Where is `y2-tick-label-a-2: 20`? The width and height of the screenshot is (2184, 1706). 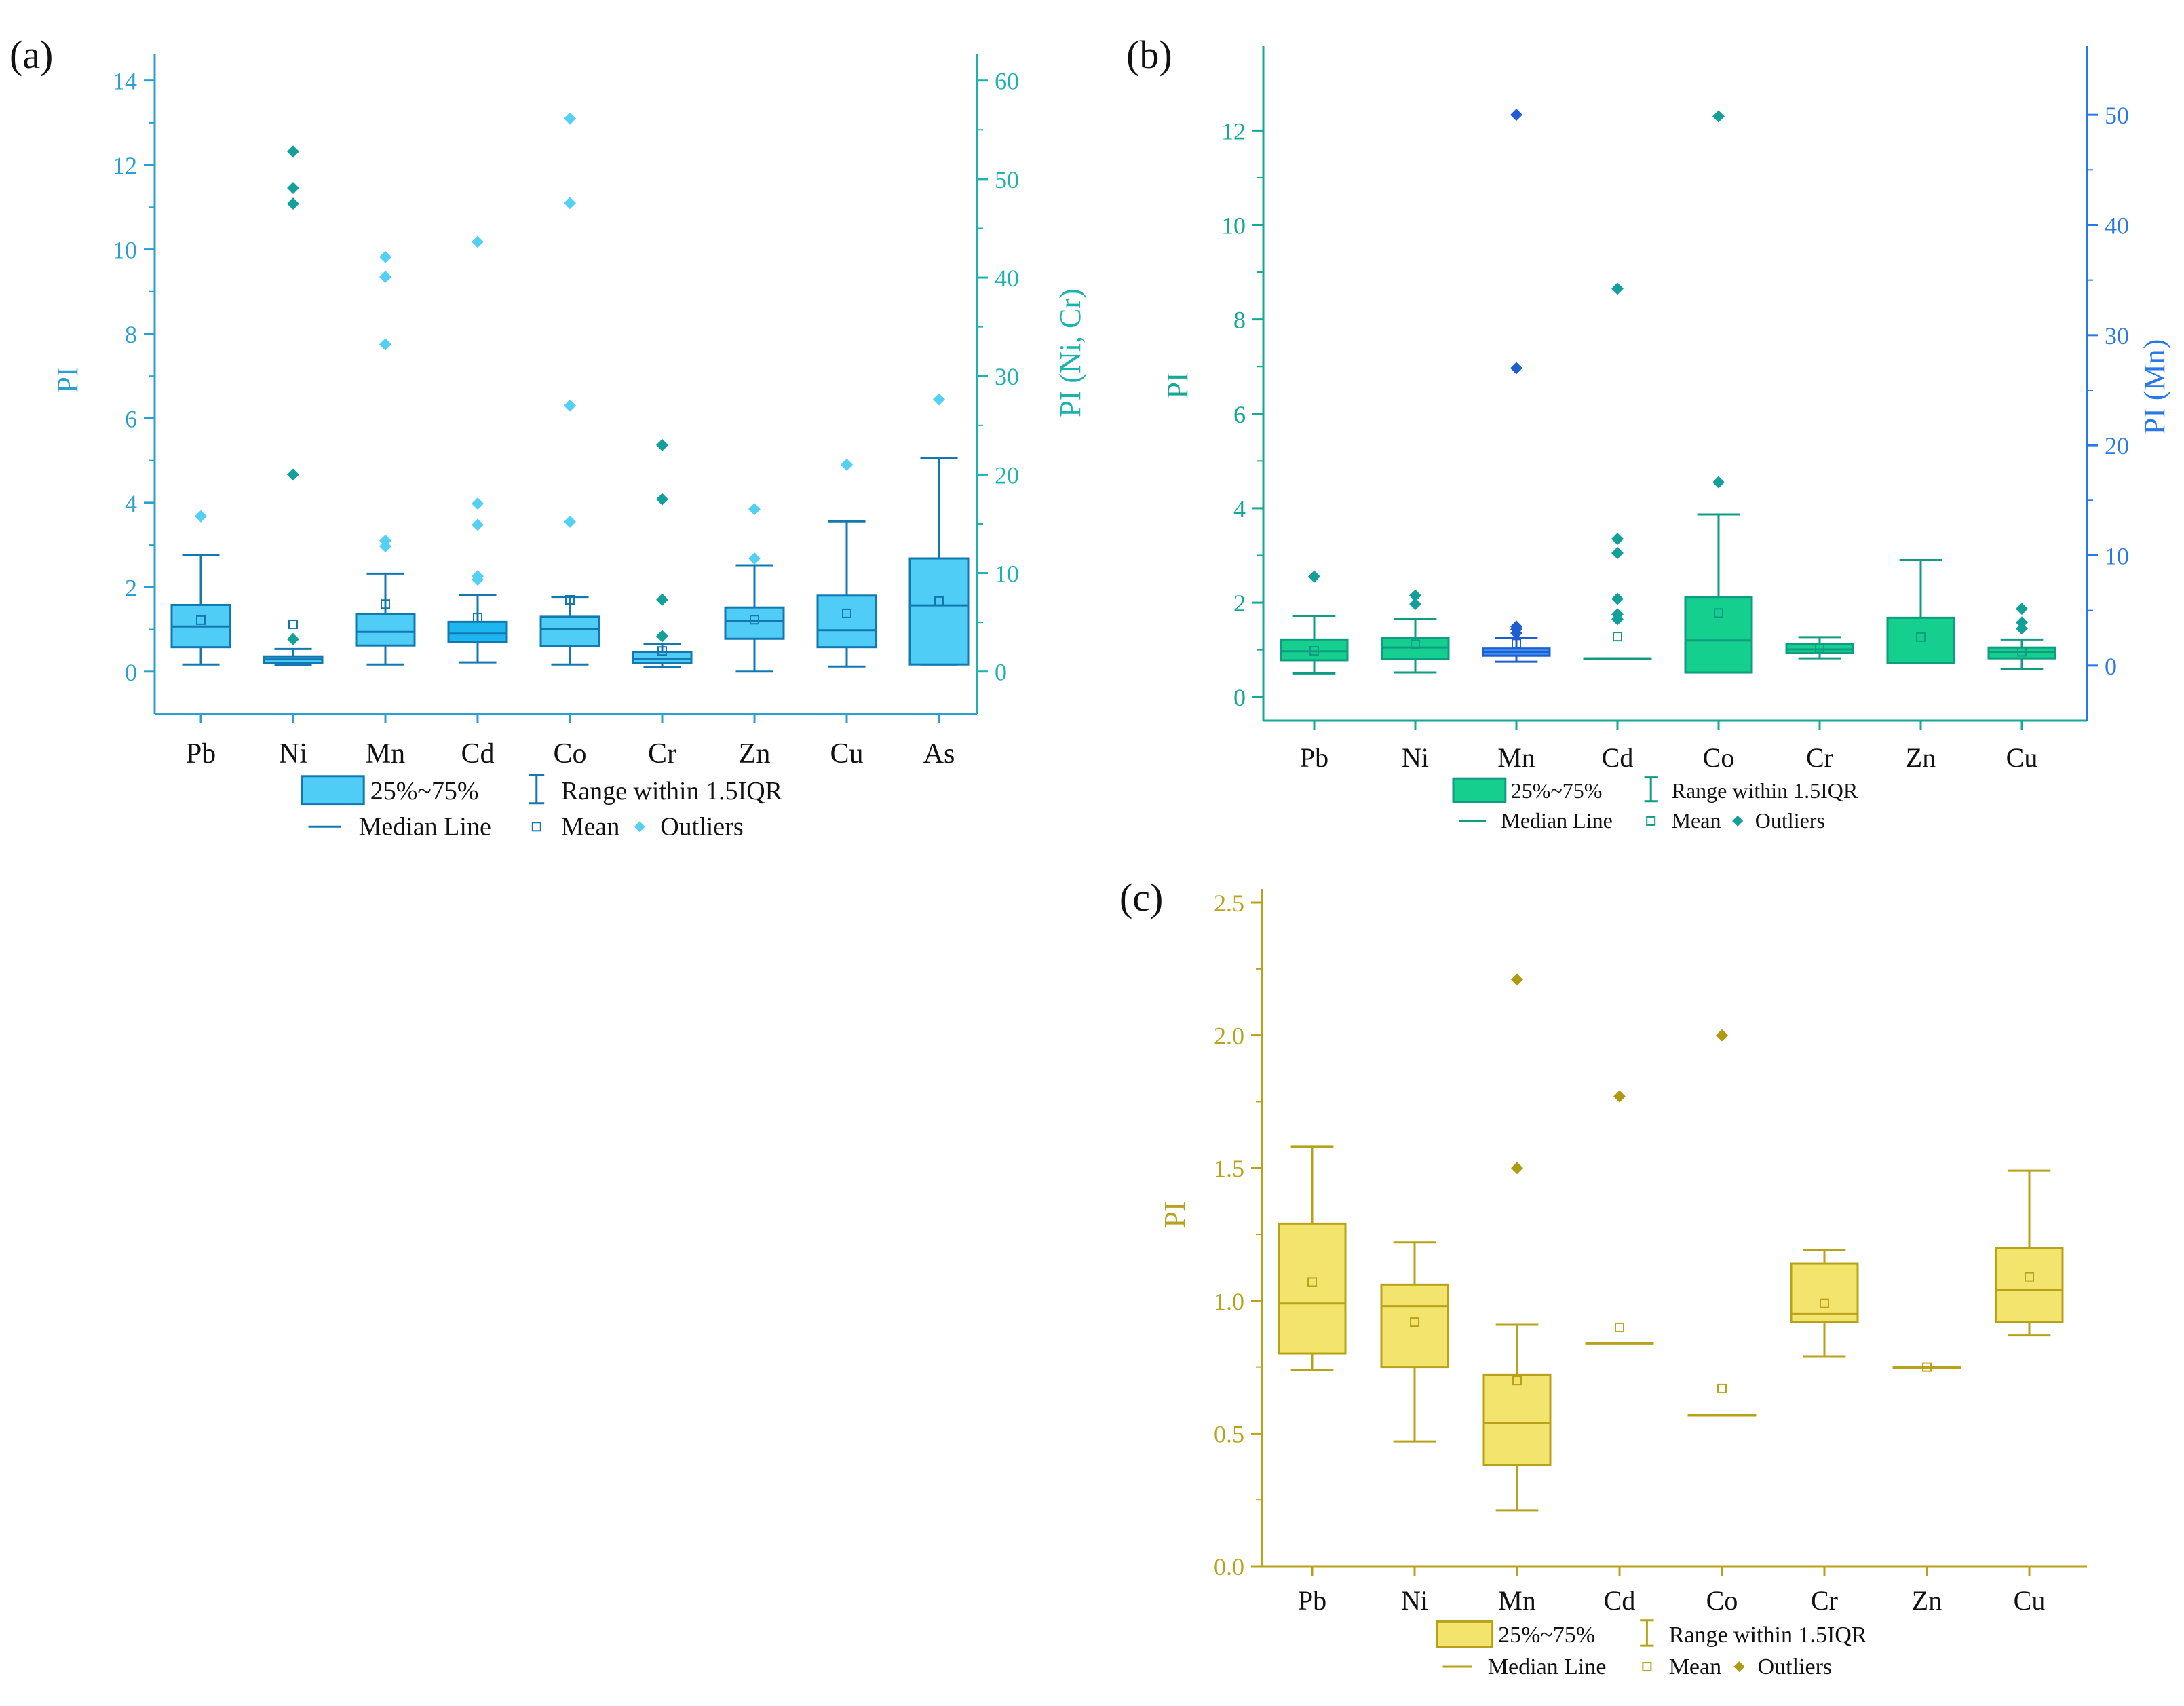 y2-tick-label-a-2: 20 is located at coordinates (1007, 475).